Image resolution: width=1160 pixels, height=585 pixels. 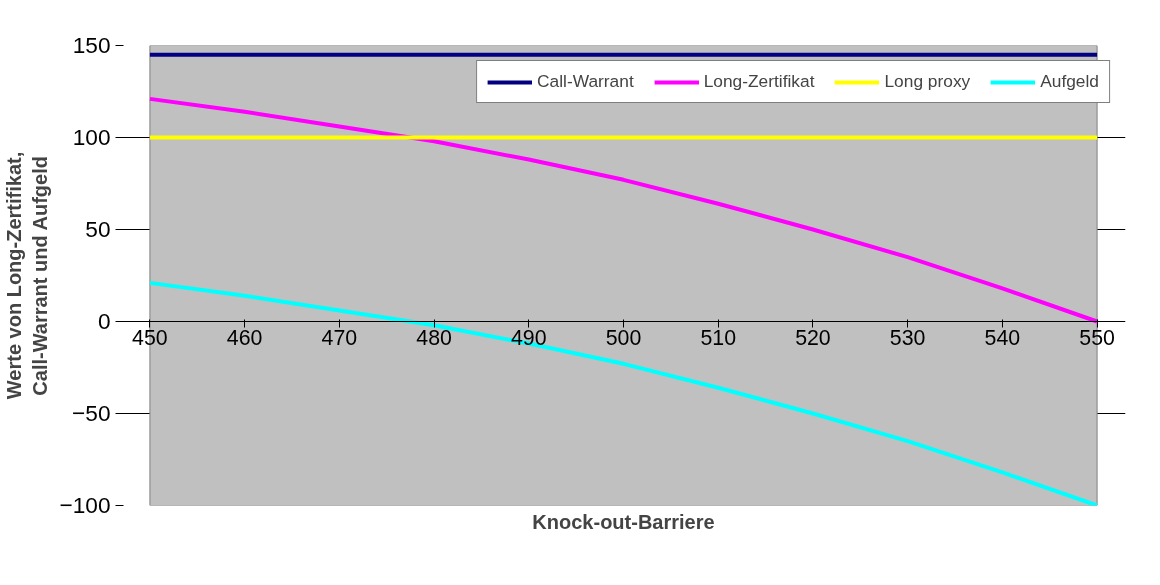 I want to click on x-axis-title: Knock-out-Barriere, so click(x=623, y=521).